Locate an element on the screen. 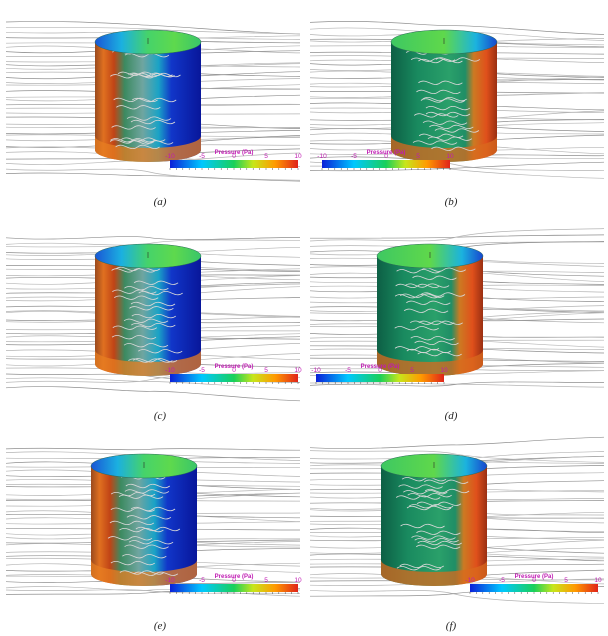  panel-caption: (a) is located at coordinates (160, 202).